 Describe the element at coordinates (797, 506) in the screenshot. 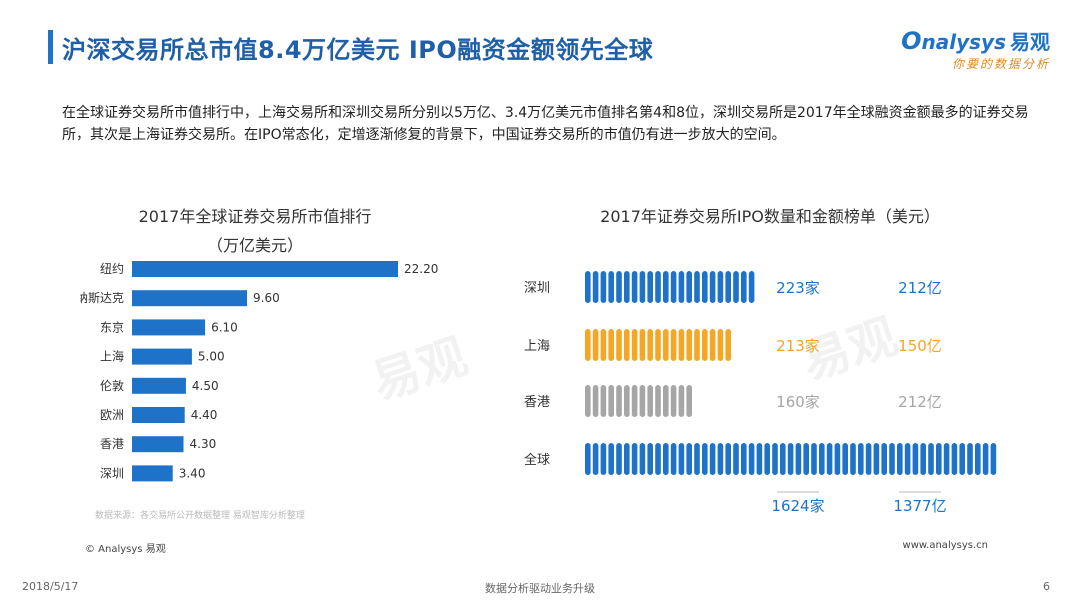

I see `ipo-count-label: 1624家` at that location.